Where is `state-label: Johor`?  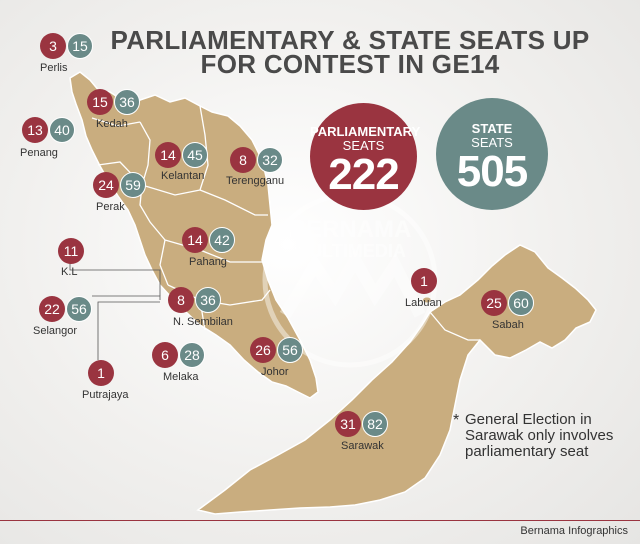
state-label: Johor is located at coordinates (275, 372).